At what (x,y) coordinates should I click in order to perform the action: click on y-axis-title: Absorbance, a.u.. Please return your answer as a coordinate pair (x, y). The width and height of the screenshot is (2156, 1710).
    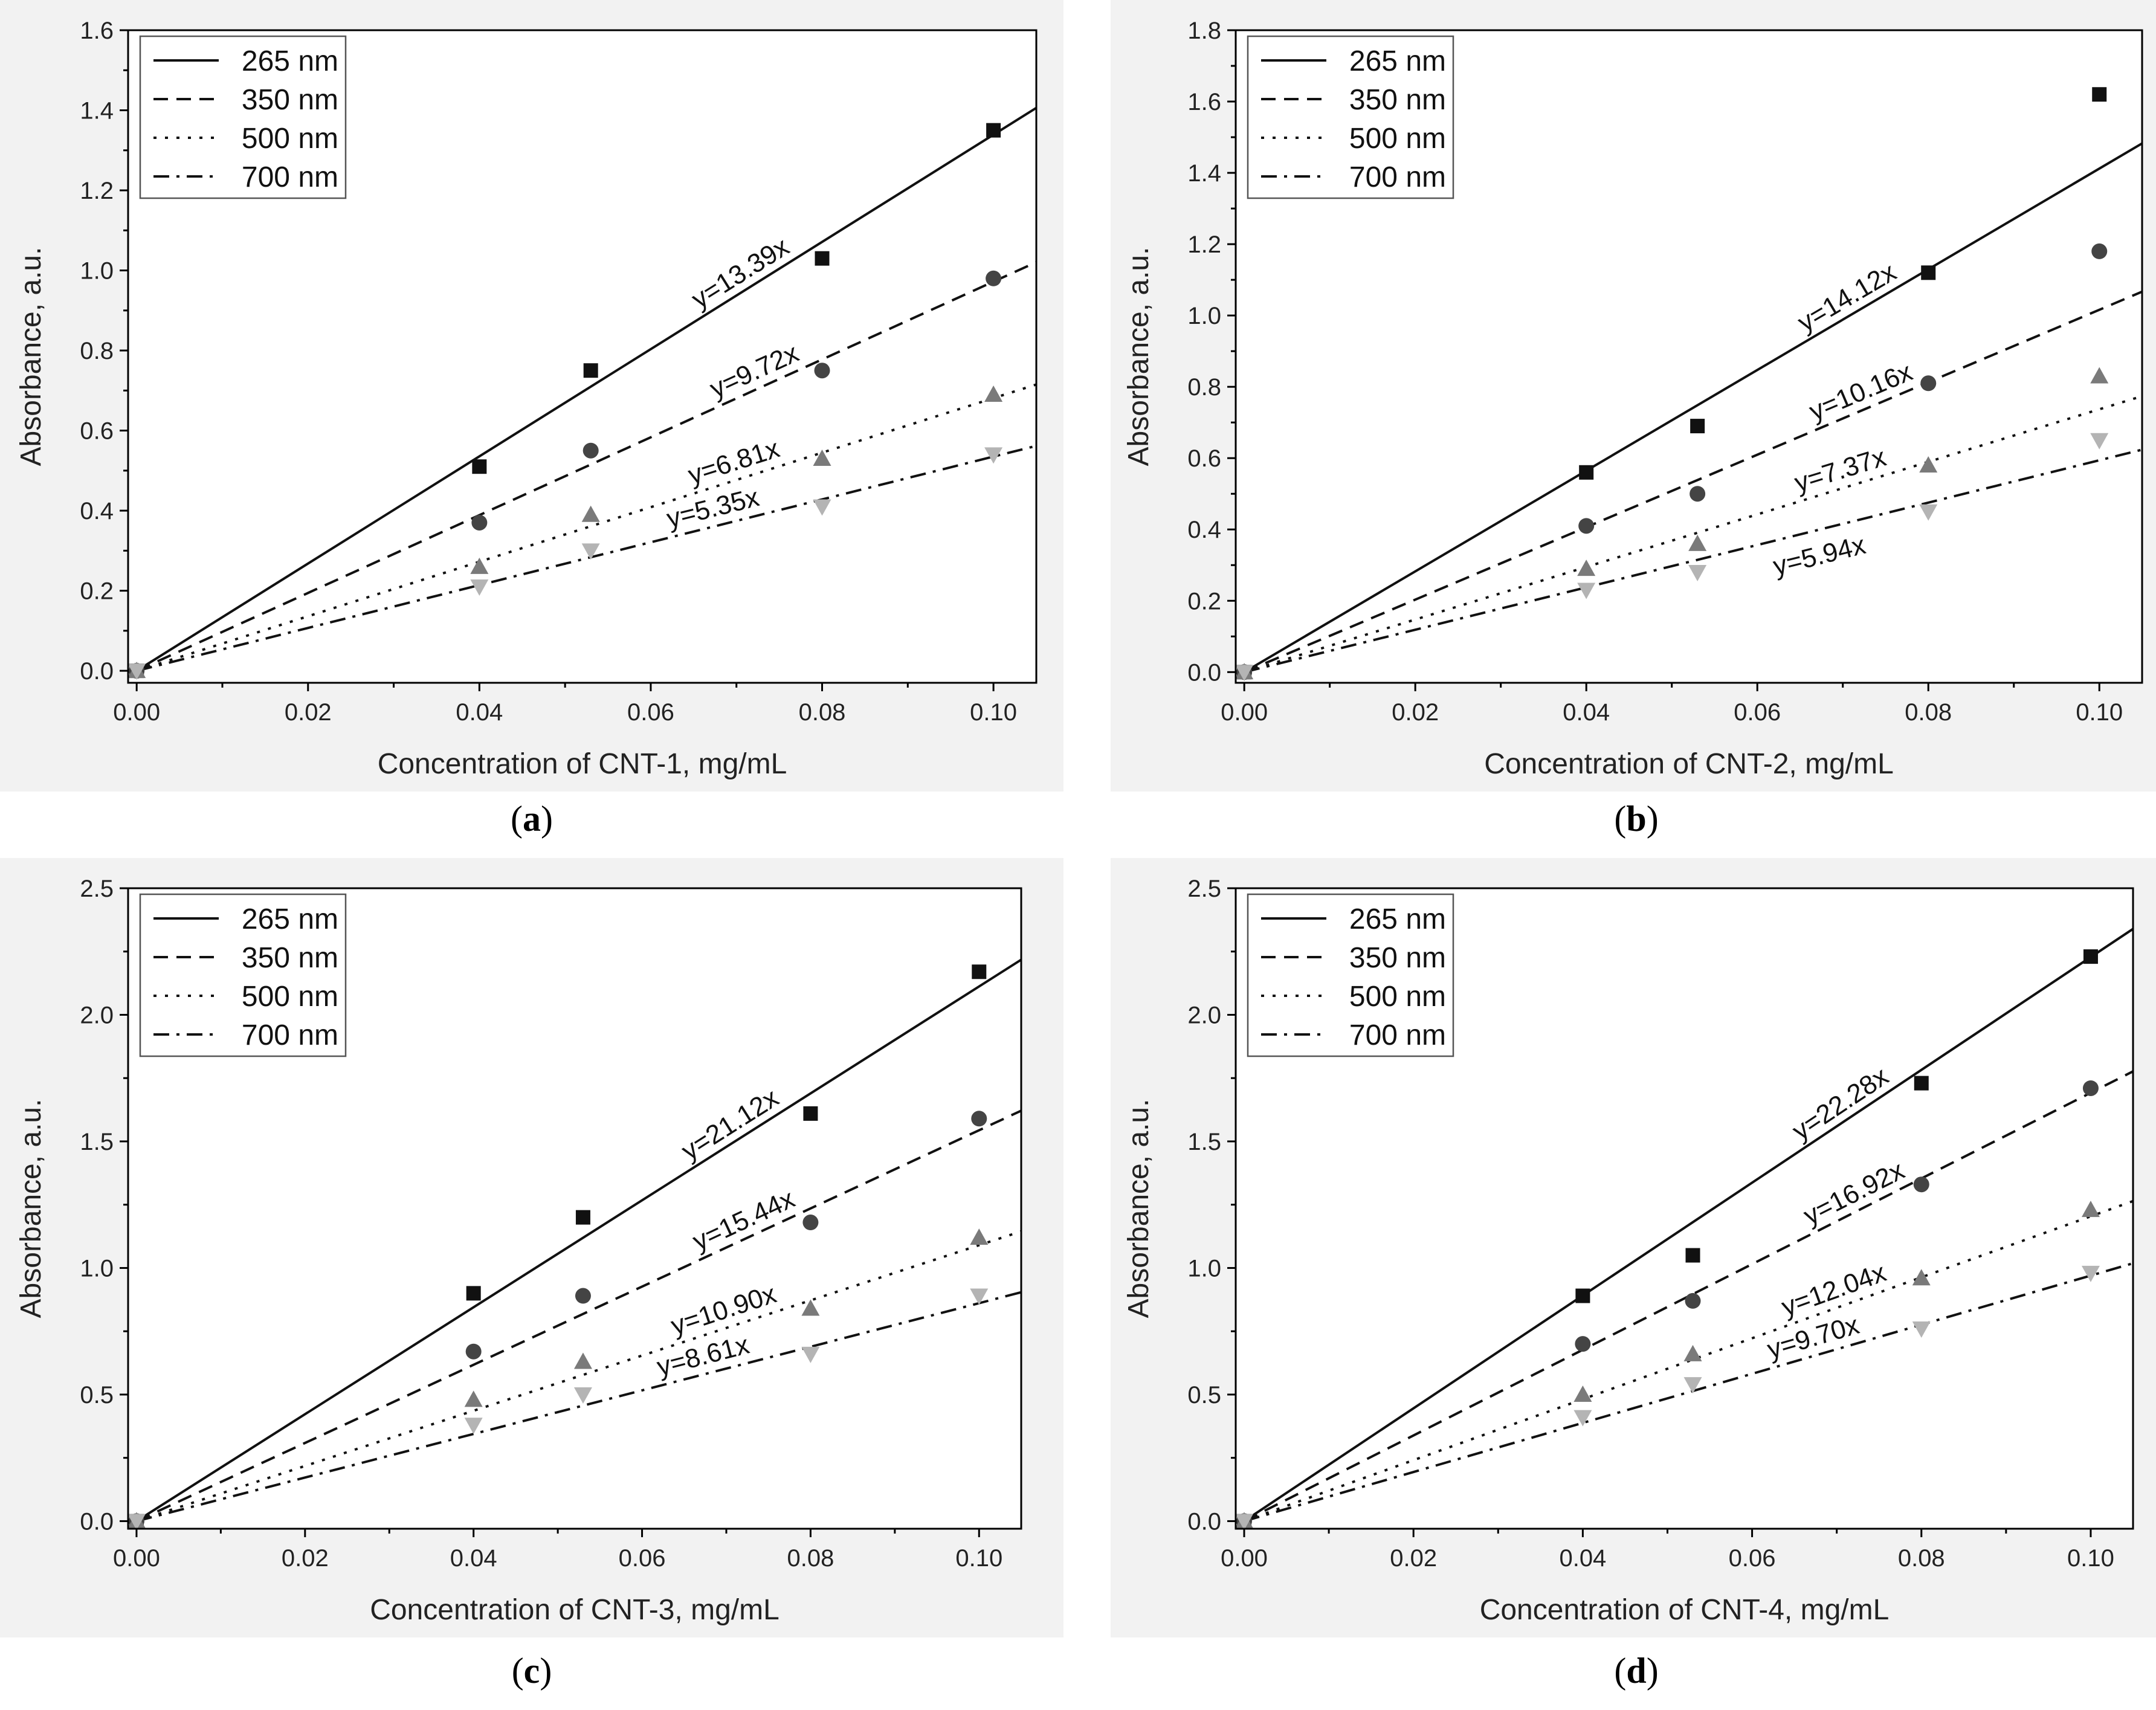
    Looking at the image, I should click on (31, 356).